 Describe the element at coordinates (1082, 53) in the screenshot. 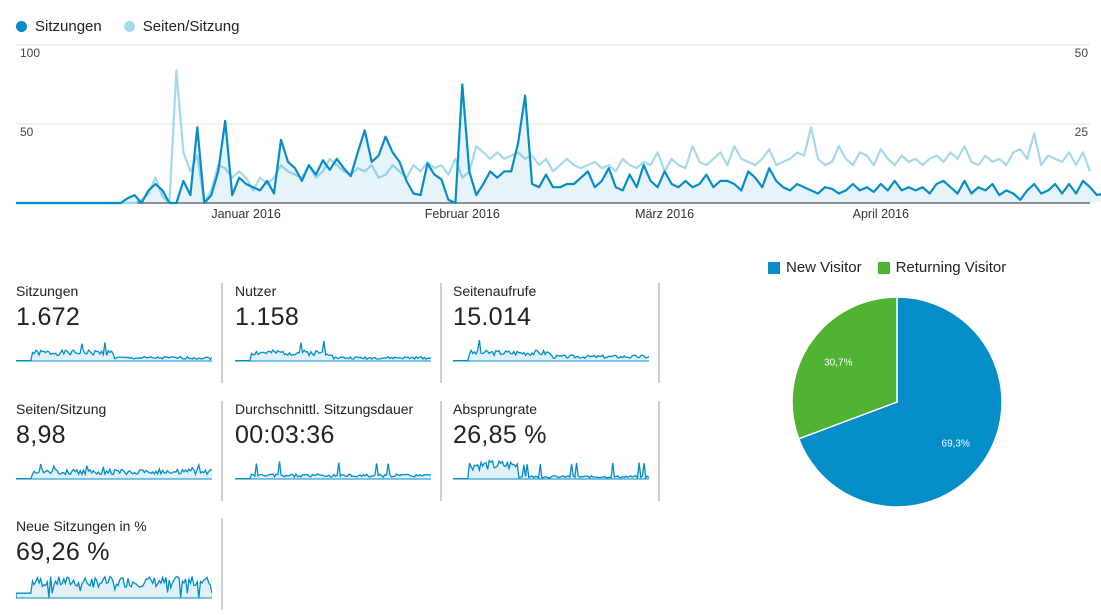

I see `y-right-tick-50: 50` at that location.